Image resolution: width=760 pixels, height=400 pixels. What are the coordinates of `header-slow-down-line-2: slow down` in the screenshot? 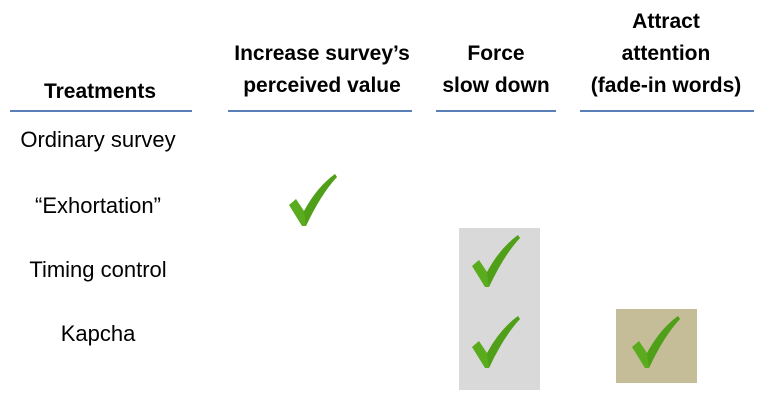 It's located at (496, 85).